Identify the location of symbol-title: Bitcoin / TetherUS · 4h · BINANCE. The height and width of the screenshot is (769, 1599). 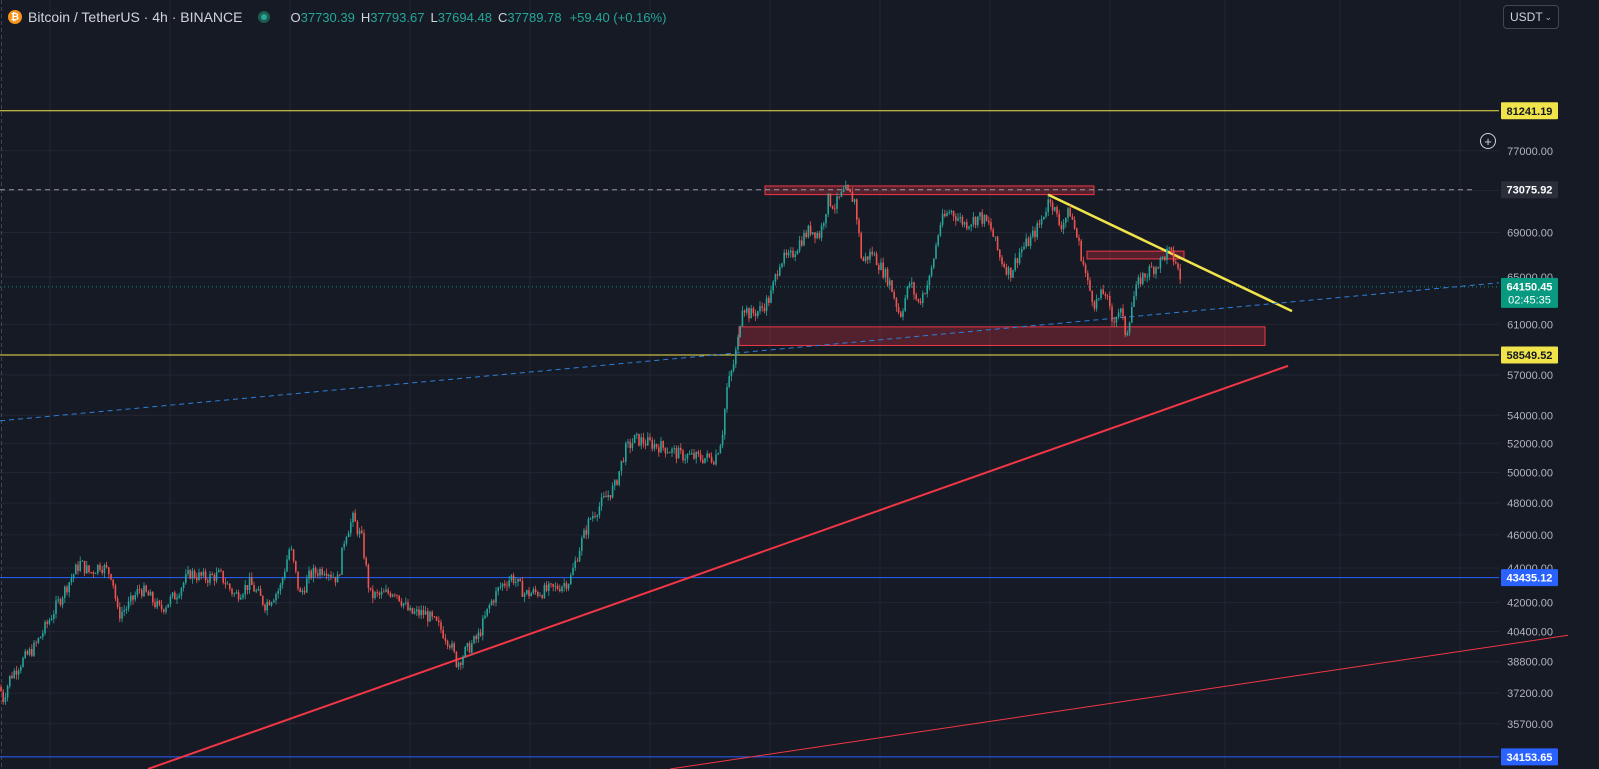
(135, 17).